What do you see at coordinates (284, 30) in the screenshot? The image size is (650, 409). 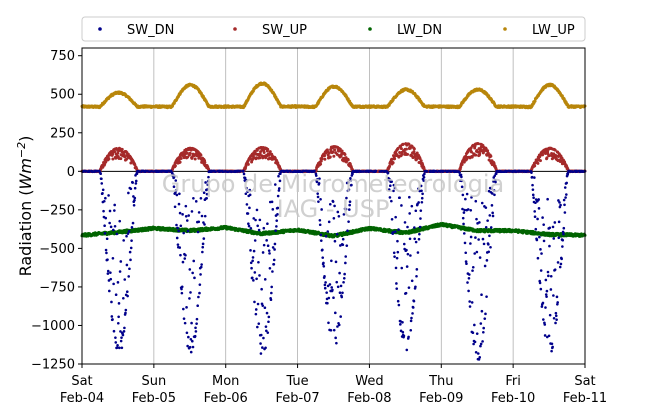 I see `legend-label-sw-up: SW_UP` at bounding box center [284, 30].